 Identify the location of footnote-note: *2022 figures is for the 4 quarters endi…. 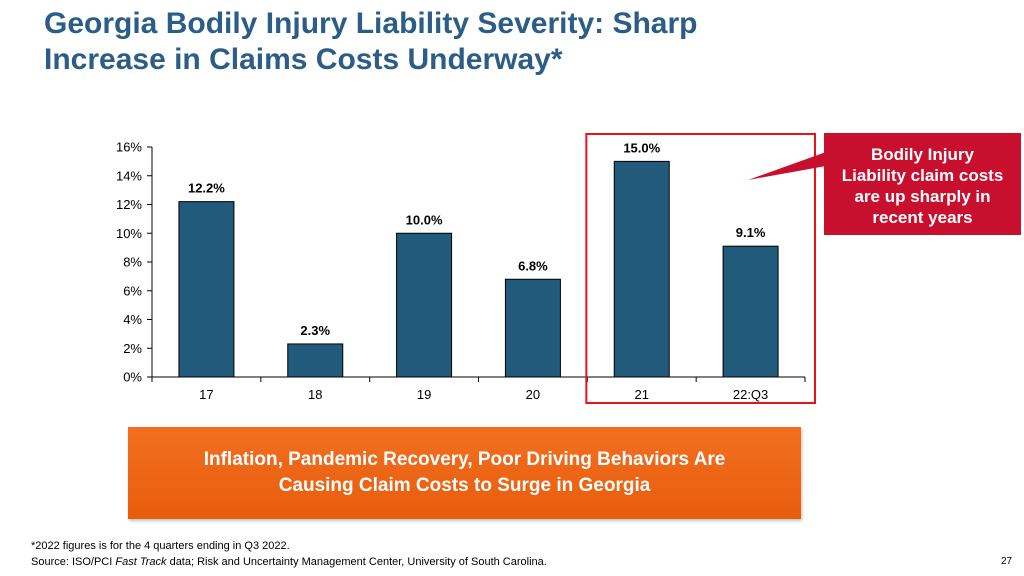
(160, 546).